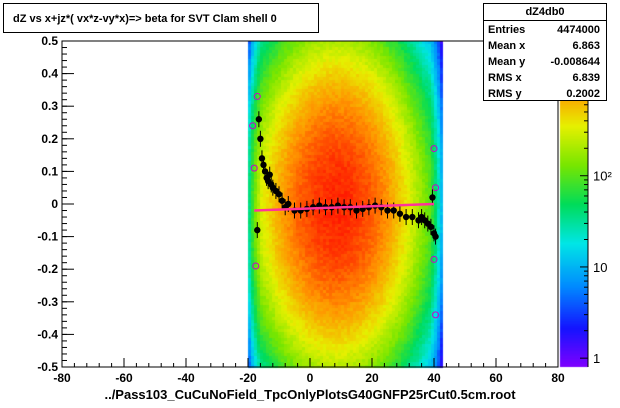  Describe the element at coordinates (47, 334) in the screenshot. I see `y-tick-label: -0.4` at that location.